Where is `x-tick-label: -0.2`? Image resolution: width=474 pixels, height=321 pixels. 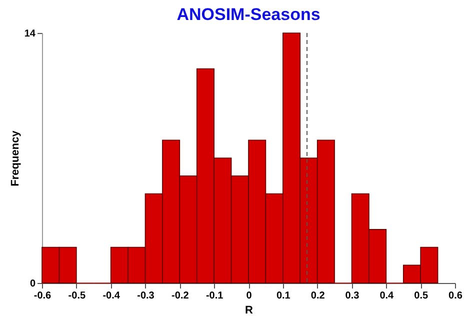 x-tick-label: -0.2 is located at coordinates (181, 296).